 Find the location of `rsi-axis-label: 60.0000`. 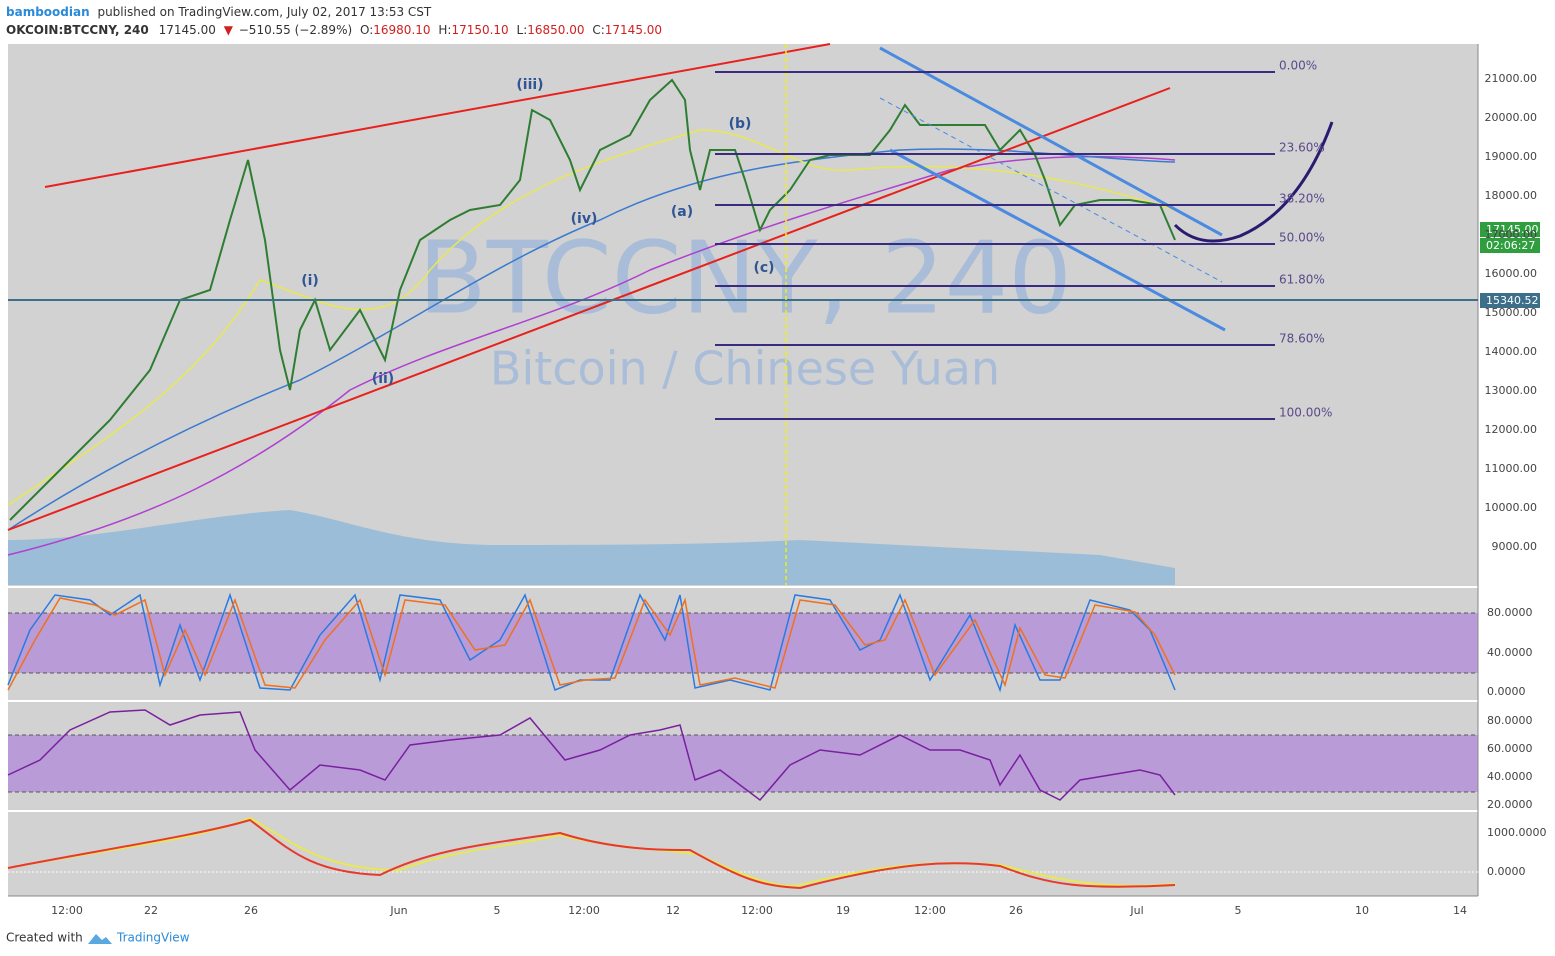

rsi-axis-label: 60.0000 is located at coordinates (1510, 748).